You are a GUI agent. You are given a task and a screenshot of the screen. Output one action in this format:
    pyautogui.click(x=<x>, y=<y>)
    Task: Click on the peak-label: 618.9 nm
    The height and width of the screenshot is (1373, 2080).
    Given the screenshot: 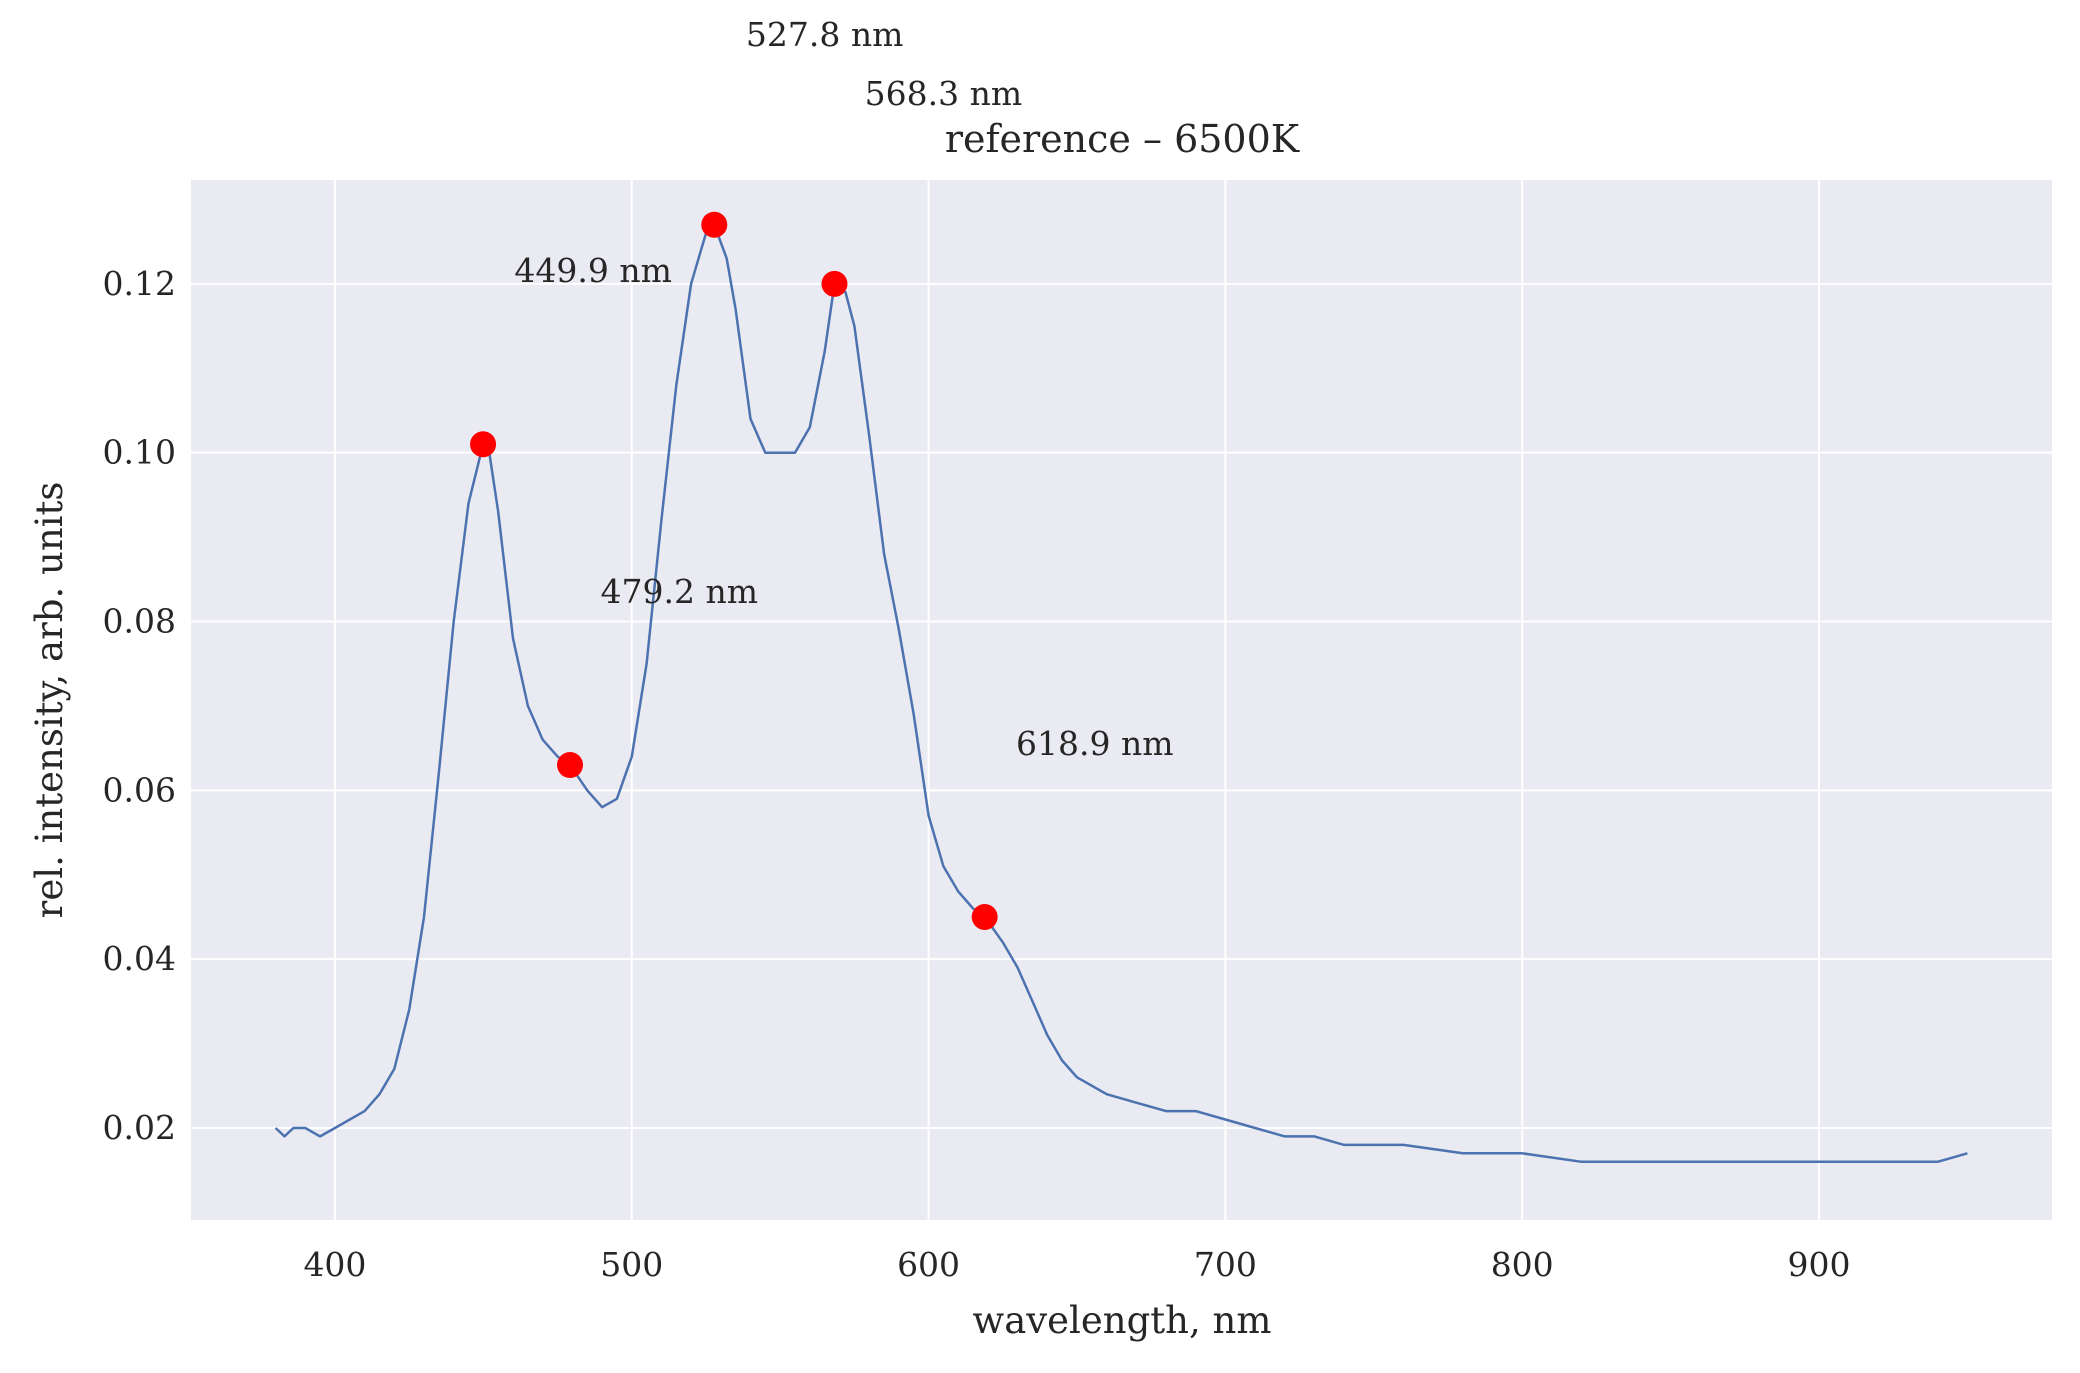 What is the action you would take?
    pyautogui.click(x=1095, y=743)
    